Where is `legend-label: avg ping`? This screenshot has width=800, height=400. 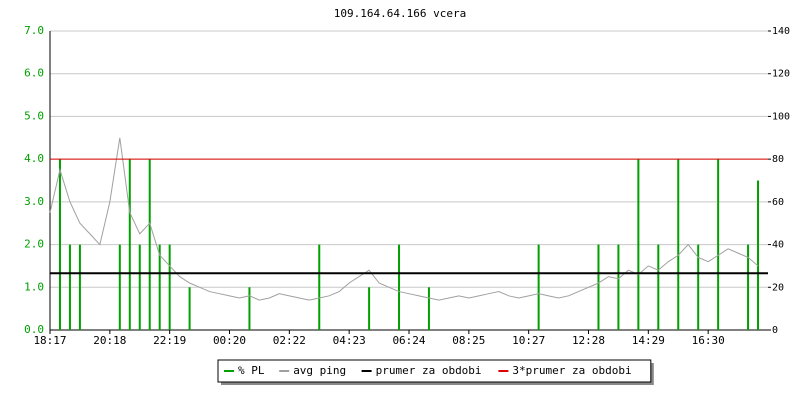 legend-label: avg ping is located at coordinates (319, 370).